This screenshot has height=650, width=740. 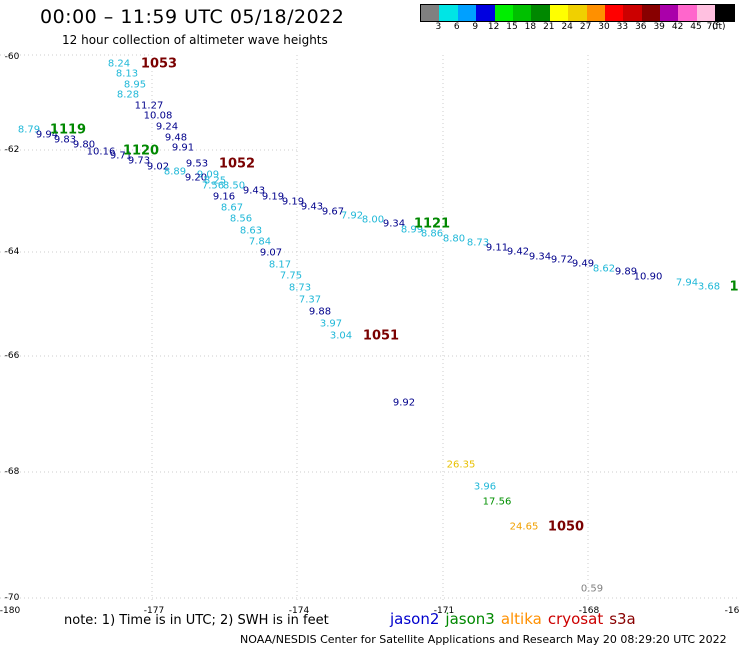 What do you see at coordinates (12, 598) in the screenshot?
I see `latitude-label: -70` at bounding box center [12, 598].